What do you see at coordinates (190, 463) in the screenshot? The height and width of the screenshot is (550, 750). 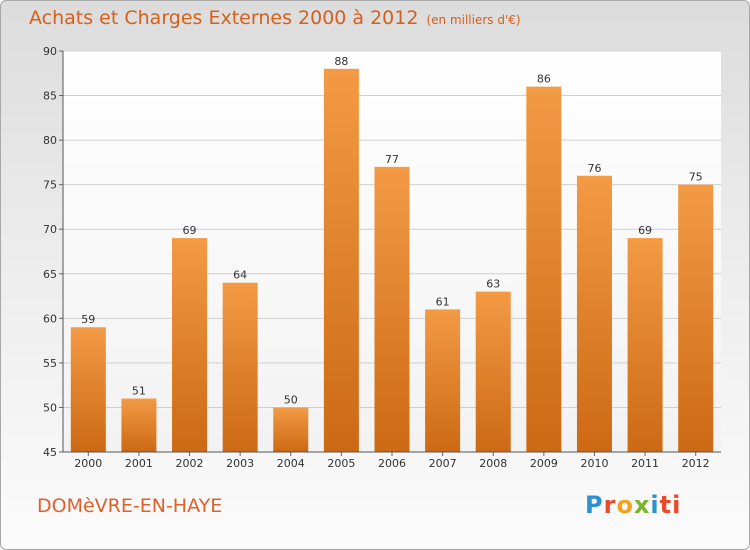 I see `x-tick-label: 2002` at bounding box center [190, 463].